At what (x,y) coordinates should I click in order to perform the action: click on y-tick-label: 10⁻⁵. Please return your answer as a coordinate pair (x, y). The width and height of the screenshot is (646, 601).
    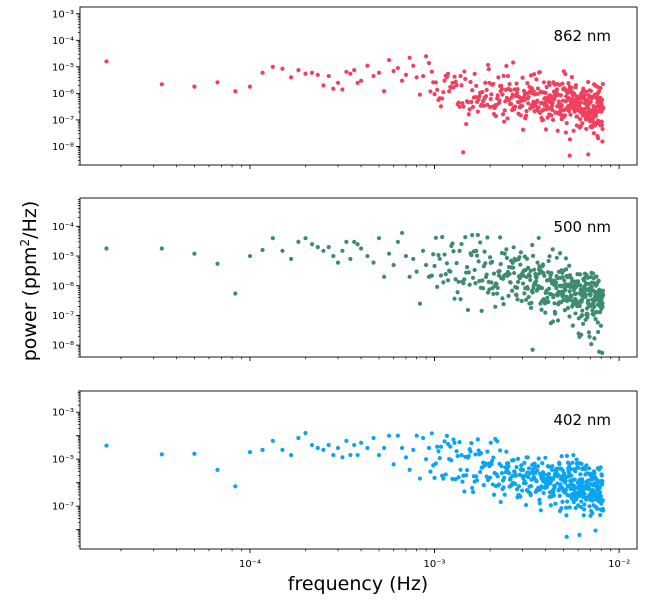
    Looking at the image, I should click on (63, 67).